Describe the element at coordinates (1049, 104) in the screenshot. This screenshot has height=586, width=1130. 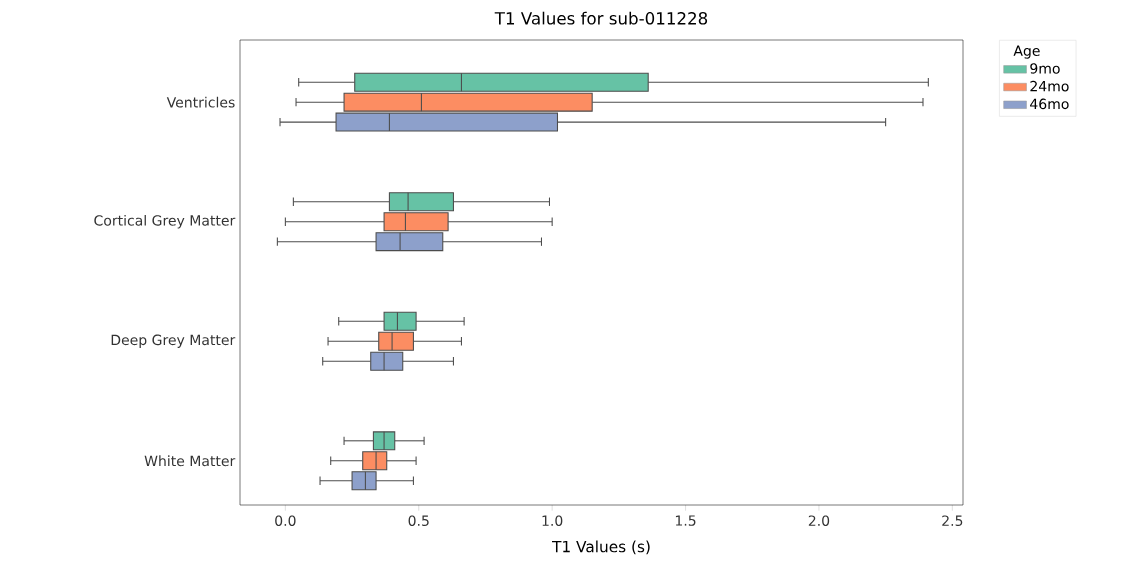
I see `legend-label: 46mo` at that location.